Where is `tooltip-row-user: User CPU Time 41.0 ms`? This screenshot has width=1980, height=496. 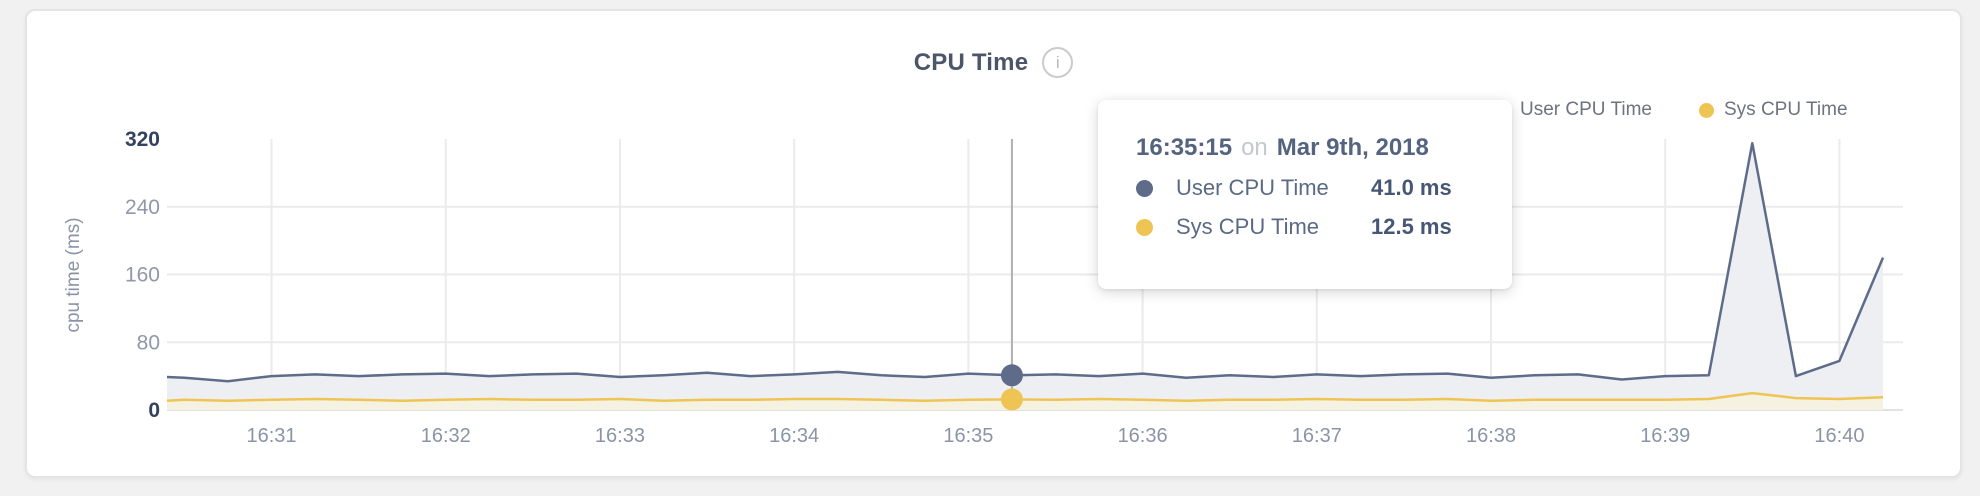 tooltip-row-user: User CPU Time 41.0 ms is located at coordinates (1306, 188).